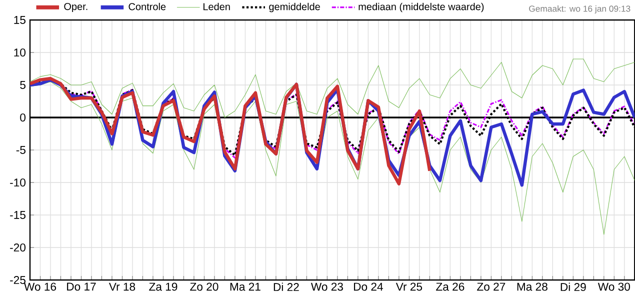 The height and width of the screenshot is (300, 635). I want to click on x-tick-label: Di 22, so click(286, 286).